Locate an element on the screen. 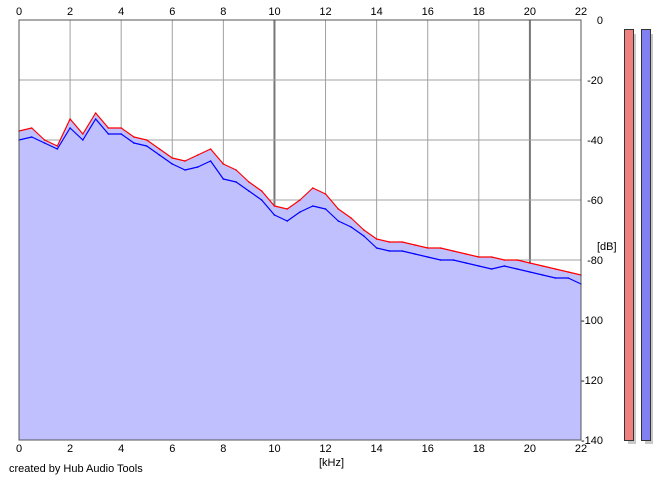 This screenshot has height=481, width=664. y-tick-label: -120 is located at coordinates (592, 381).